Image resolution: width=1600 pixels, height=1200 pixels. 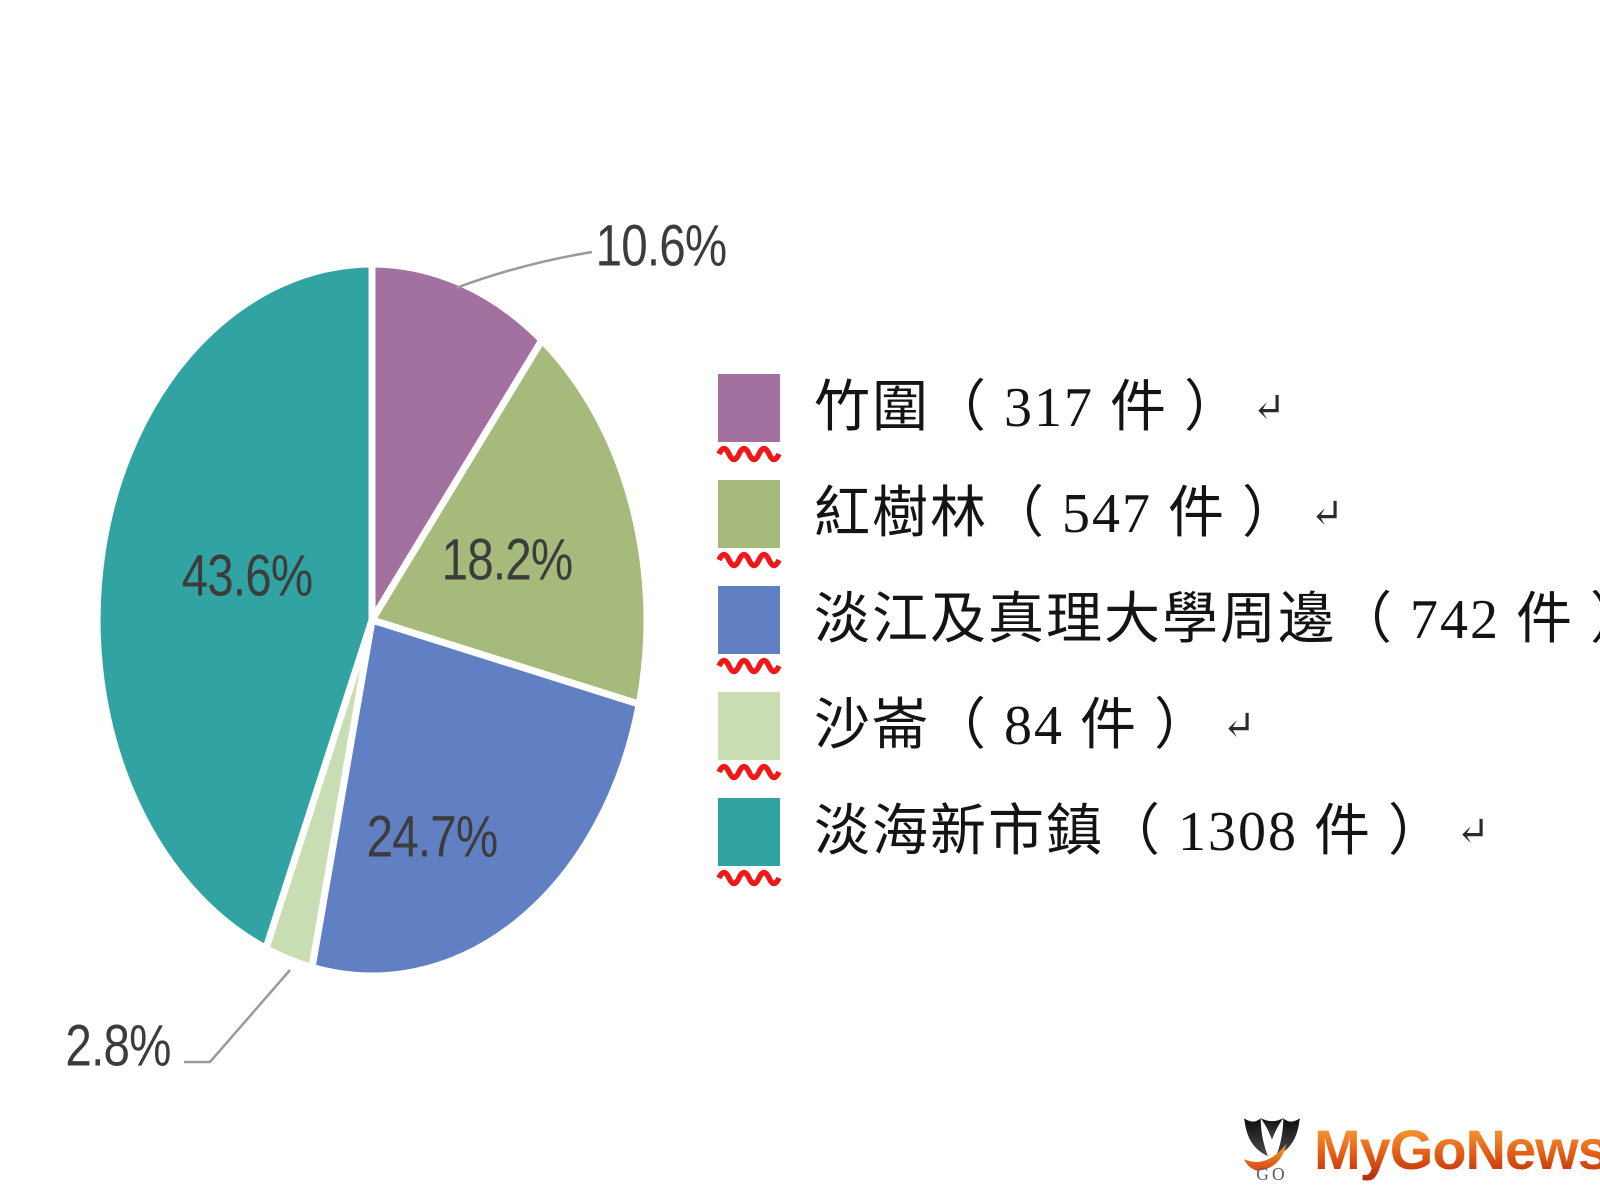 I want to click on legend-label: 竹圍（ 317 件 ）, so click(x=1028, y=408).